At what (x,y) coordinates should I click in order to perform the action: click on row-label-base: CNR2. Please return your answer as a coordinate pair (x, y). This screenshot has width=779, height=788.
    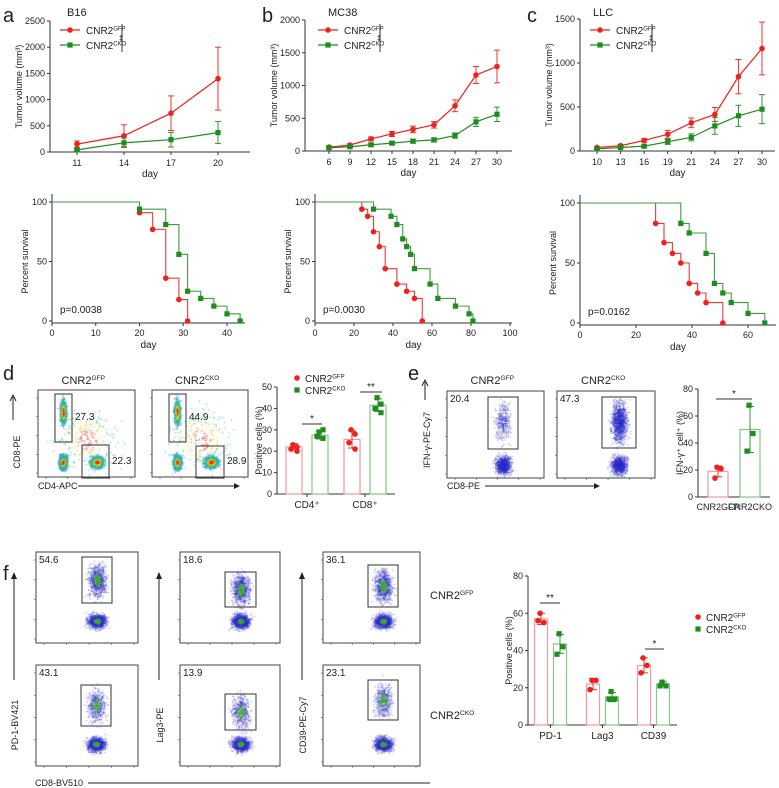
    Looking at the image, I should click on (445, 596).